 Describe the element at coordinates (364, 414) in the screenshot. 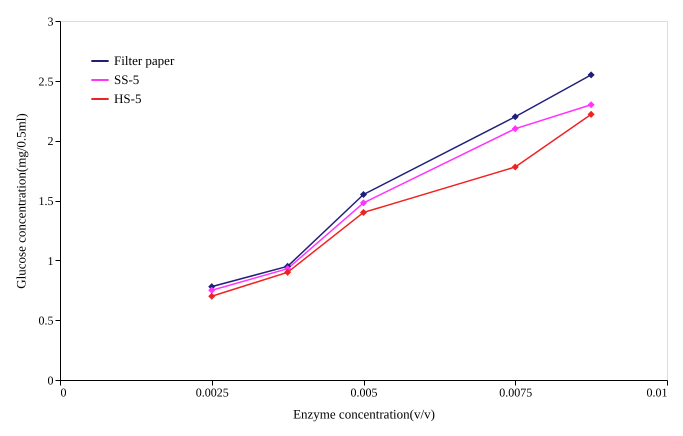

I see `x-axis-title: Enzyme concentration(v/v)` at that location.